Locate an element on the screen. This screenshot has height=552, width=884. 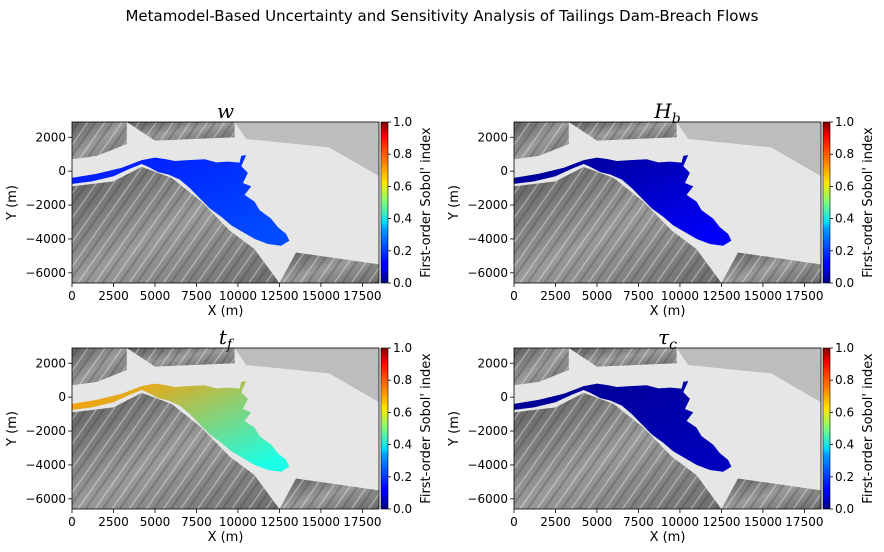
panel-title: Hb is located at coordinates (666, 113).